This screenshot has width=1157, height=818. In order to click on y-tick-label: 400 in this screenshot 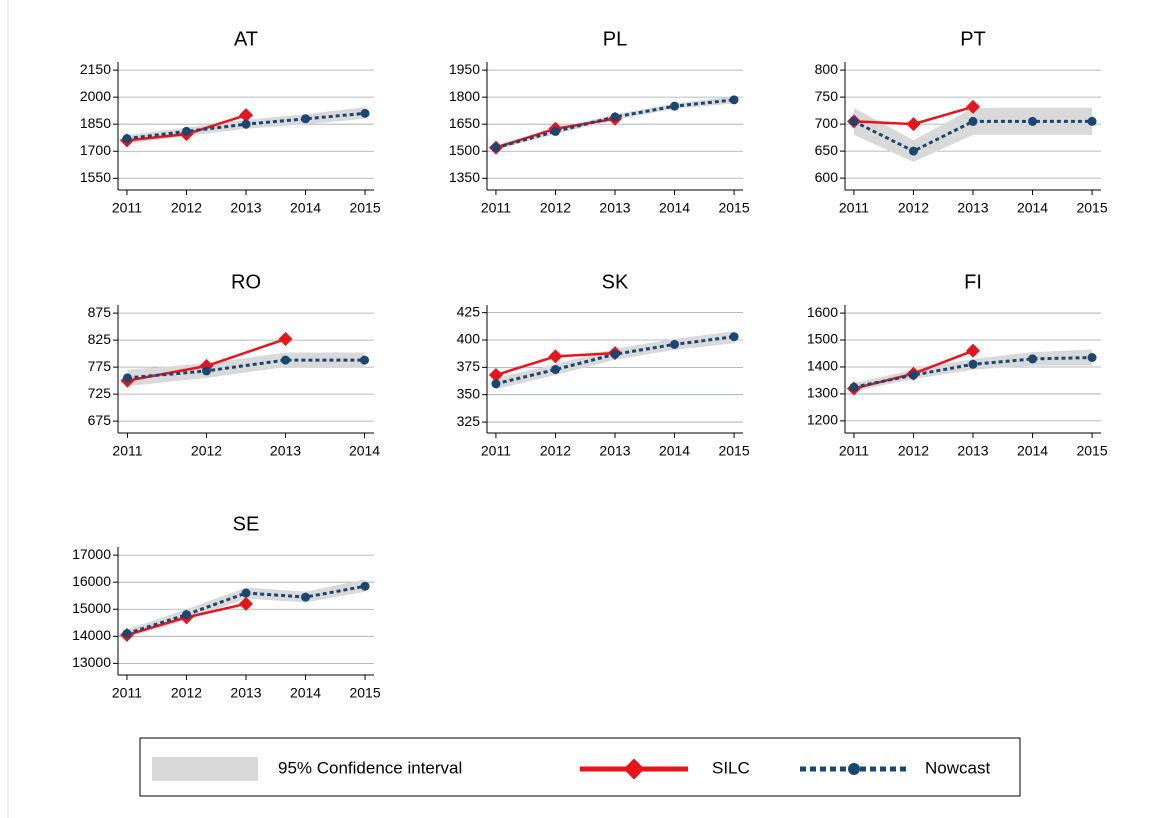, I will do `click(469, 339)`.